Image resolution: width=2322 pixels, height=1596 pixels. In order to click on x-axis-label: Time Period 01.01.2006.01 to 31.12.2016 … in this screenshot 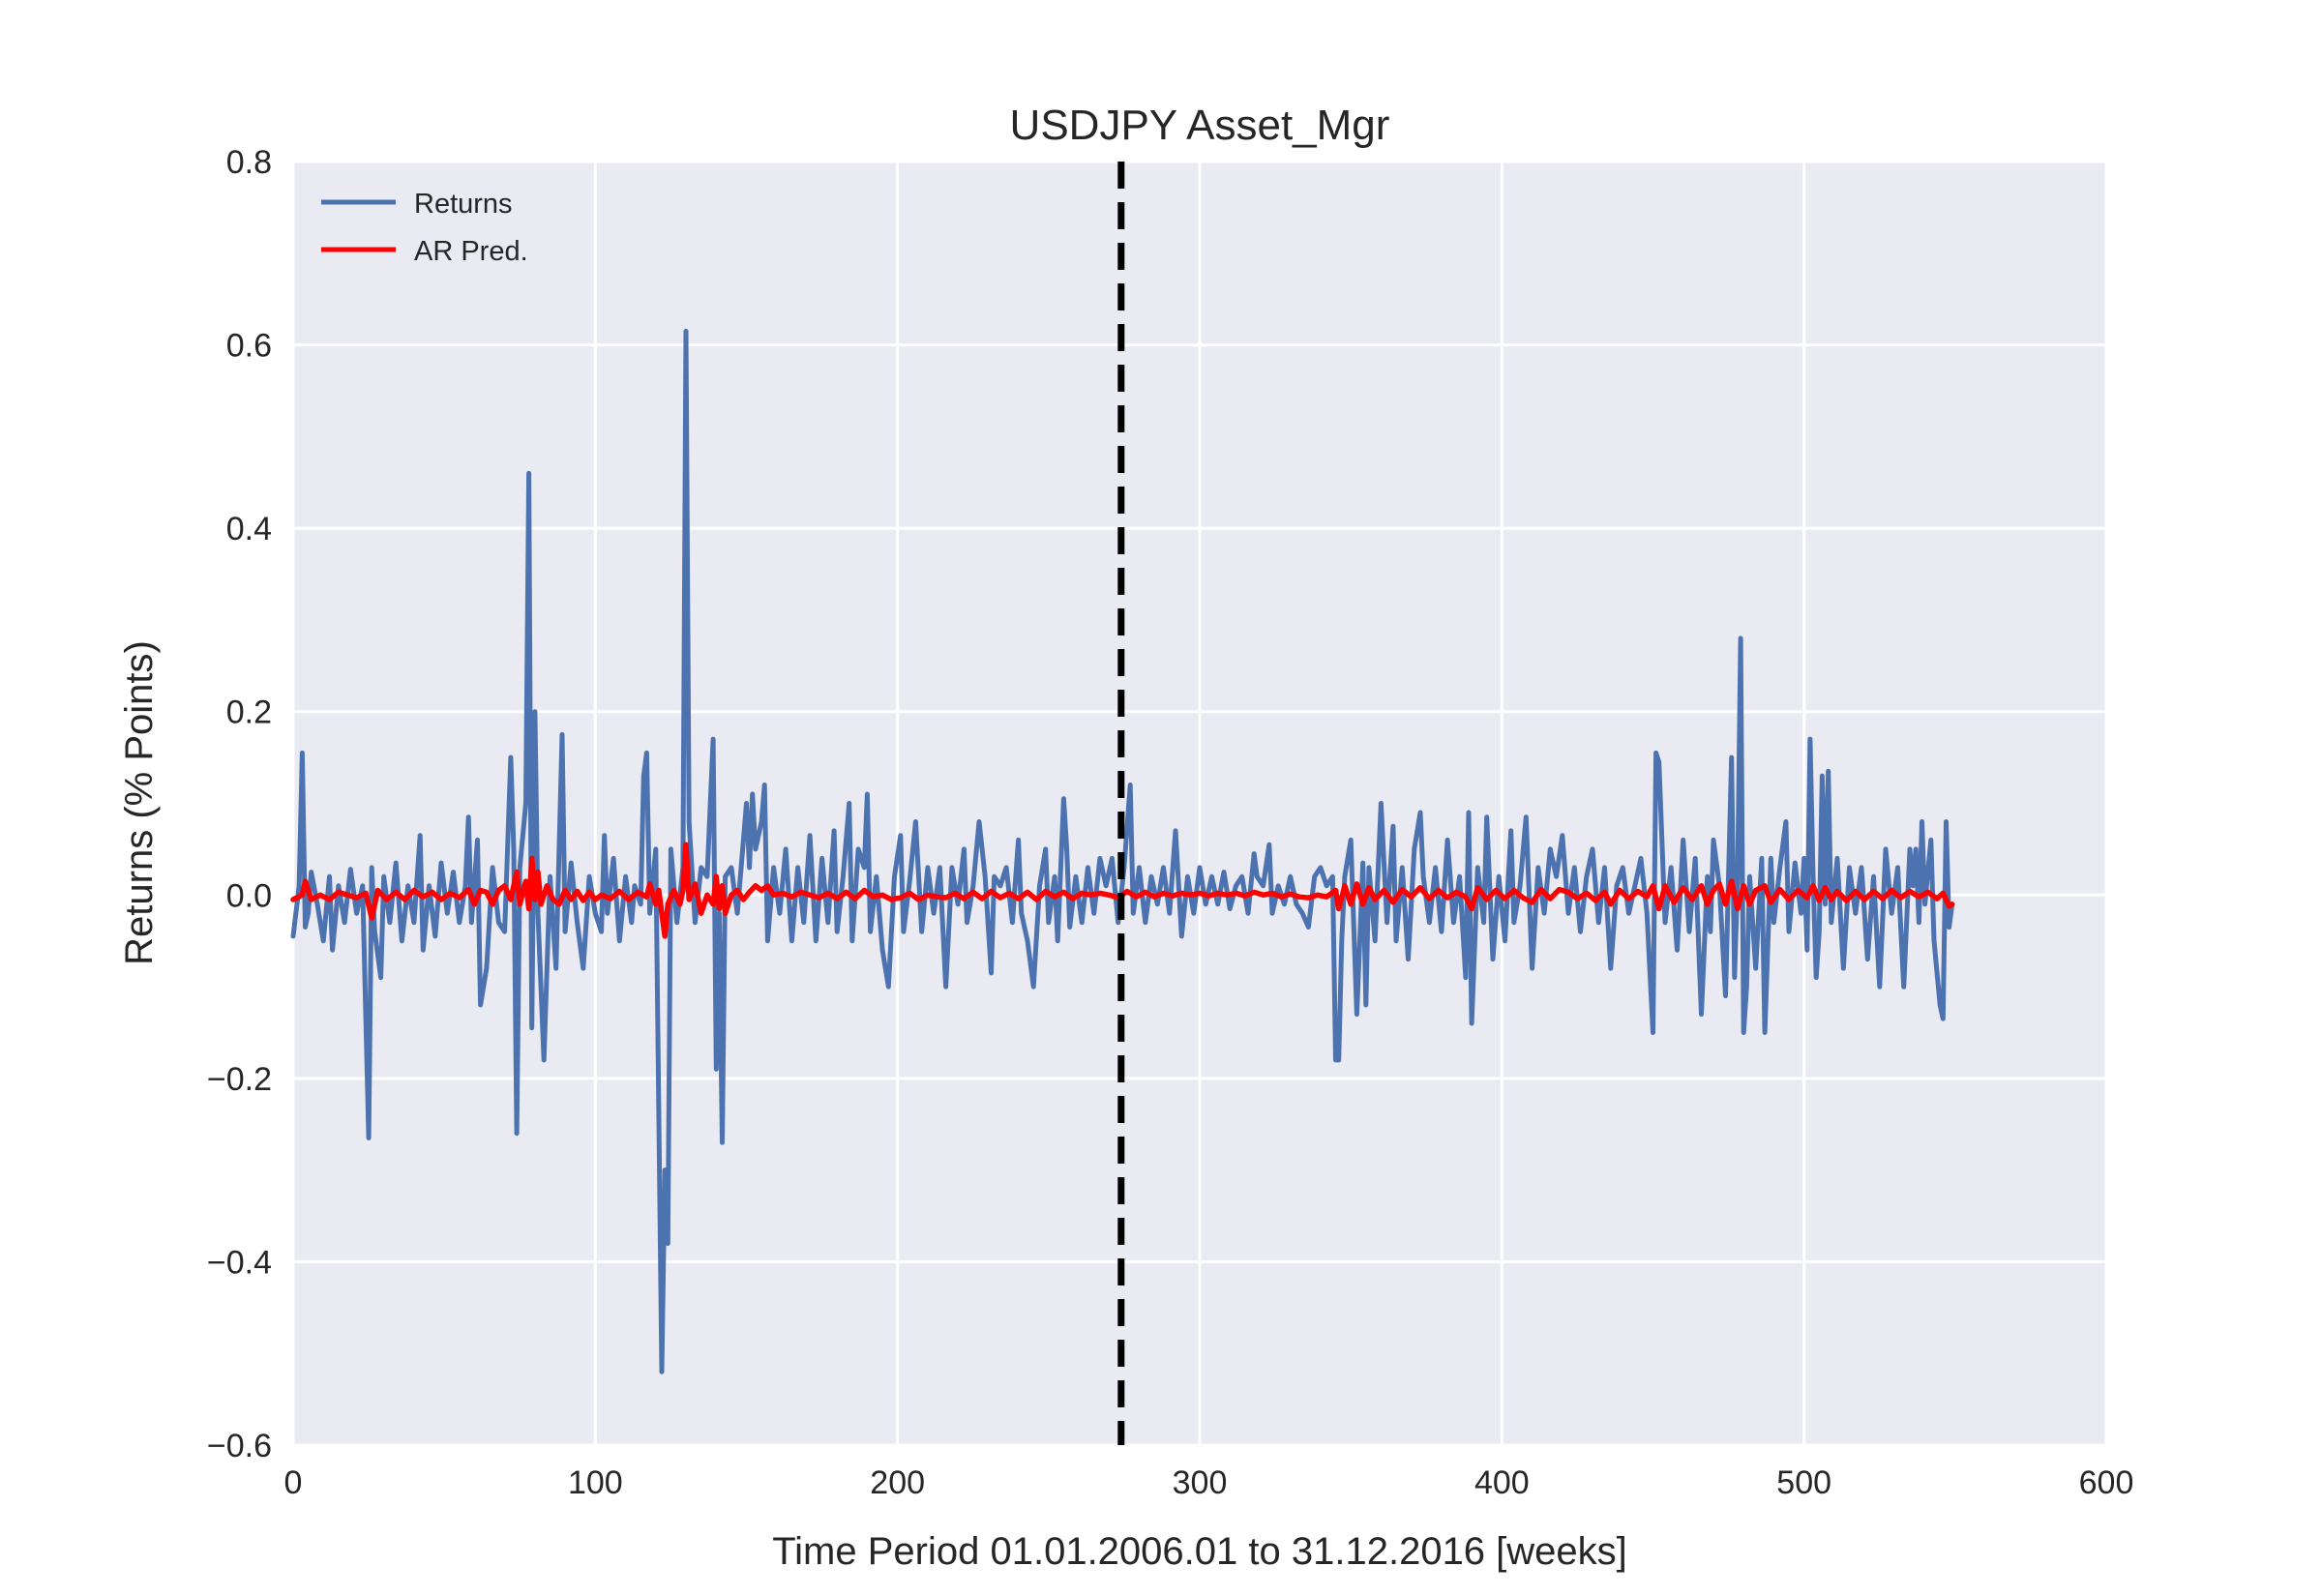, I will do `click(1199, 1551)`.